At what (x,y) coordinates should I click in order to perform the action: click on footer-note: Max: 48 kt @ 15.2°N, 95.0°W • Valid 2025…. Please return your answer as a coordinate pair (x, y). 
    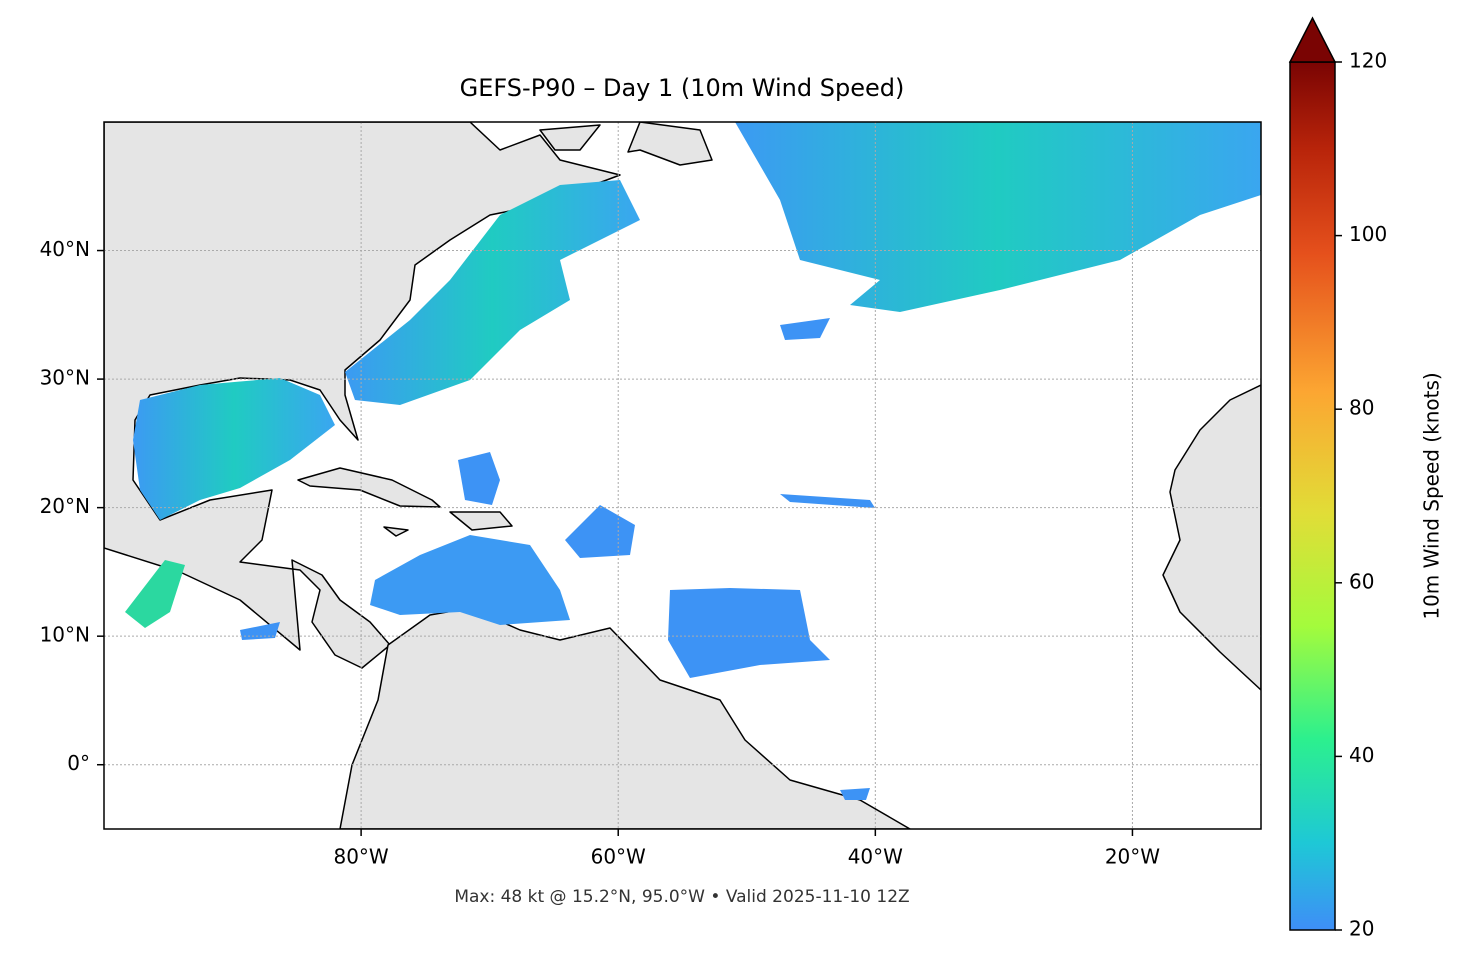
    Looking at the image, I should click on (681, 897).